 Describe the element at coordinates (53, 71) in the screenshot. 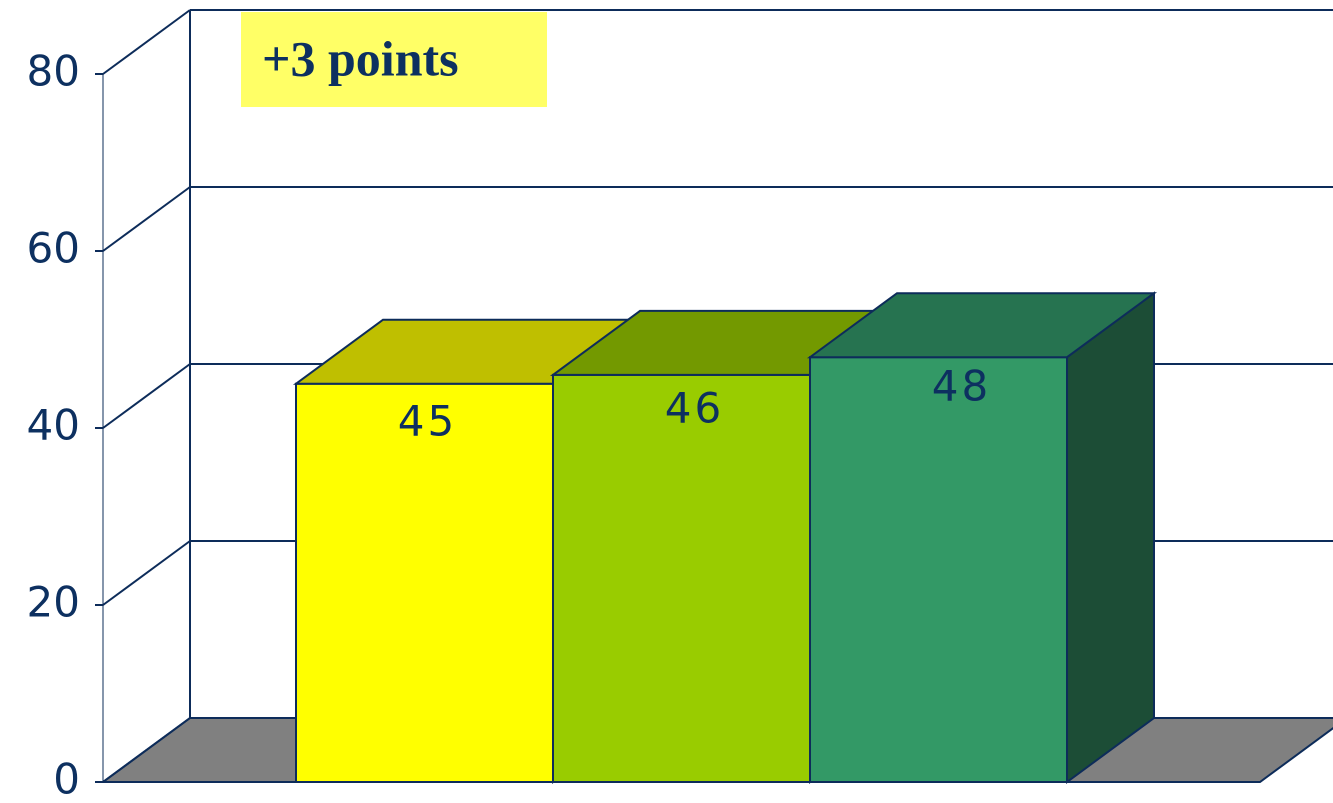

I see `y-tick-label: 80` at that location.